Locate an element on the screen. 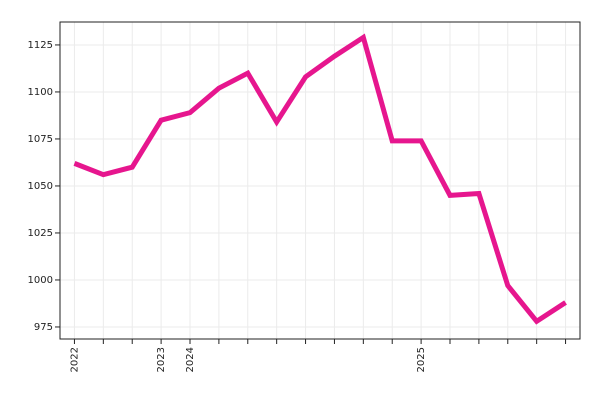 The height and width of the screenshot is (400, 600). y-tick-label: 1000 is located at coordinates (40, 280).